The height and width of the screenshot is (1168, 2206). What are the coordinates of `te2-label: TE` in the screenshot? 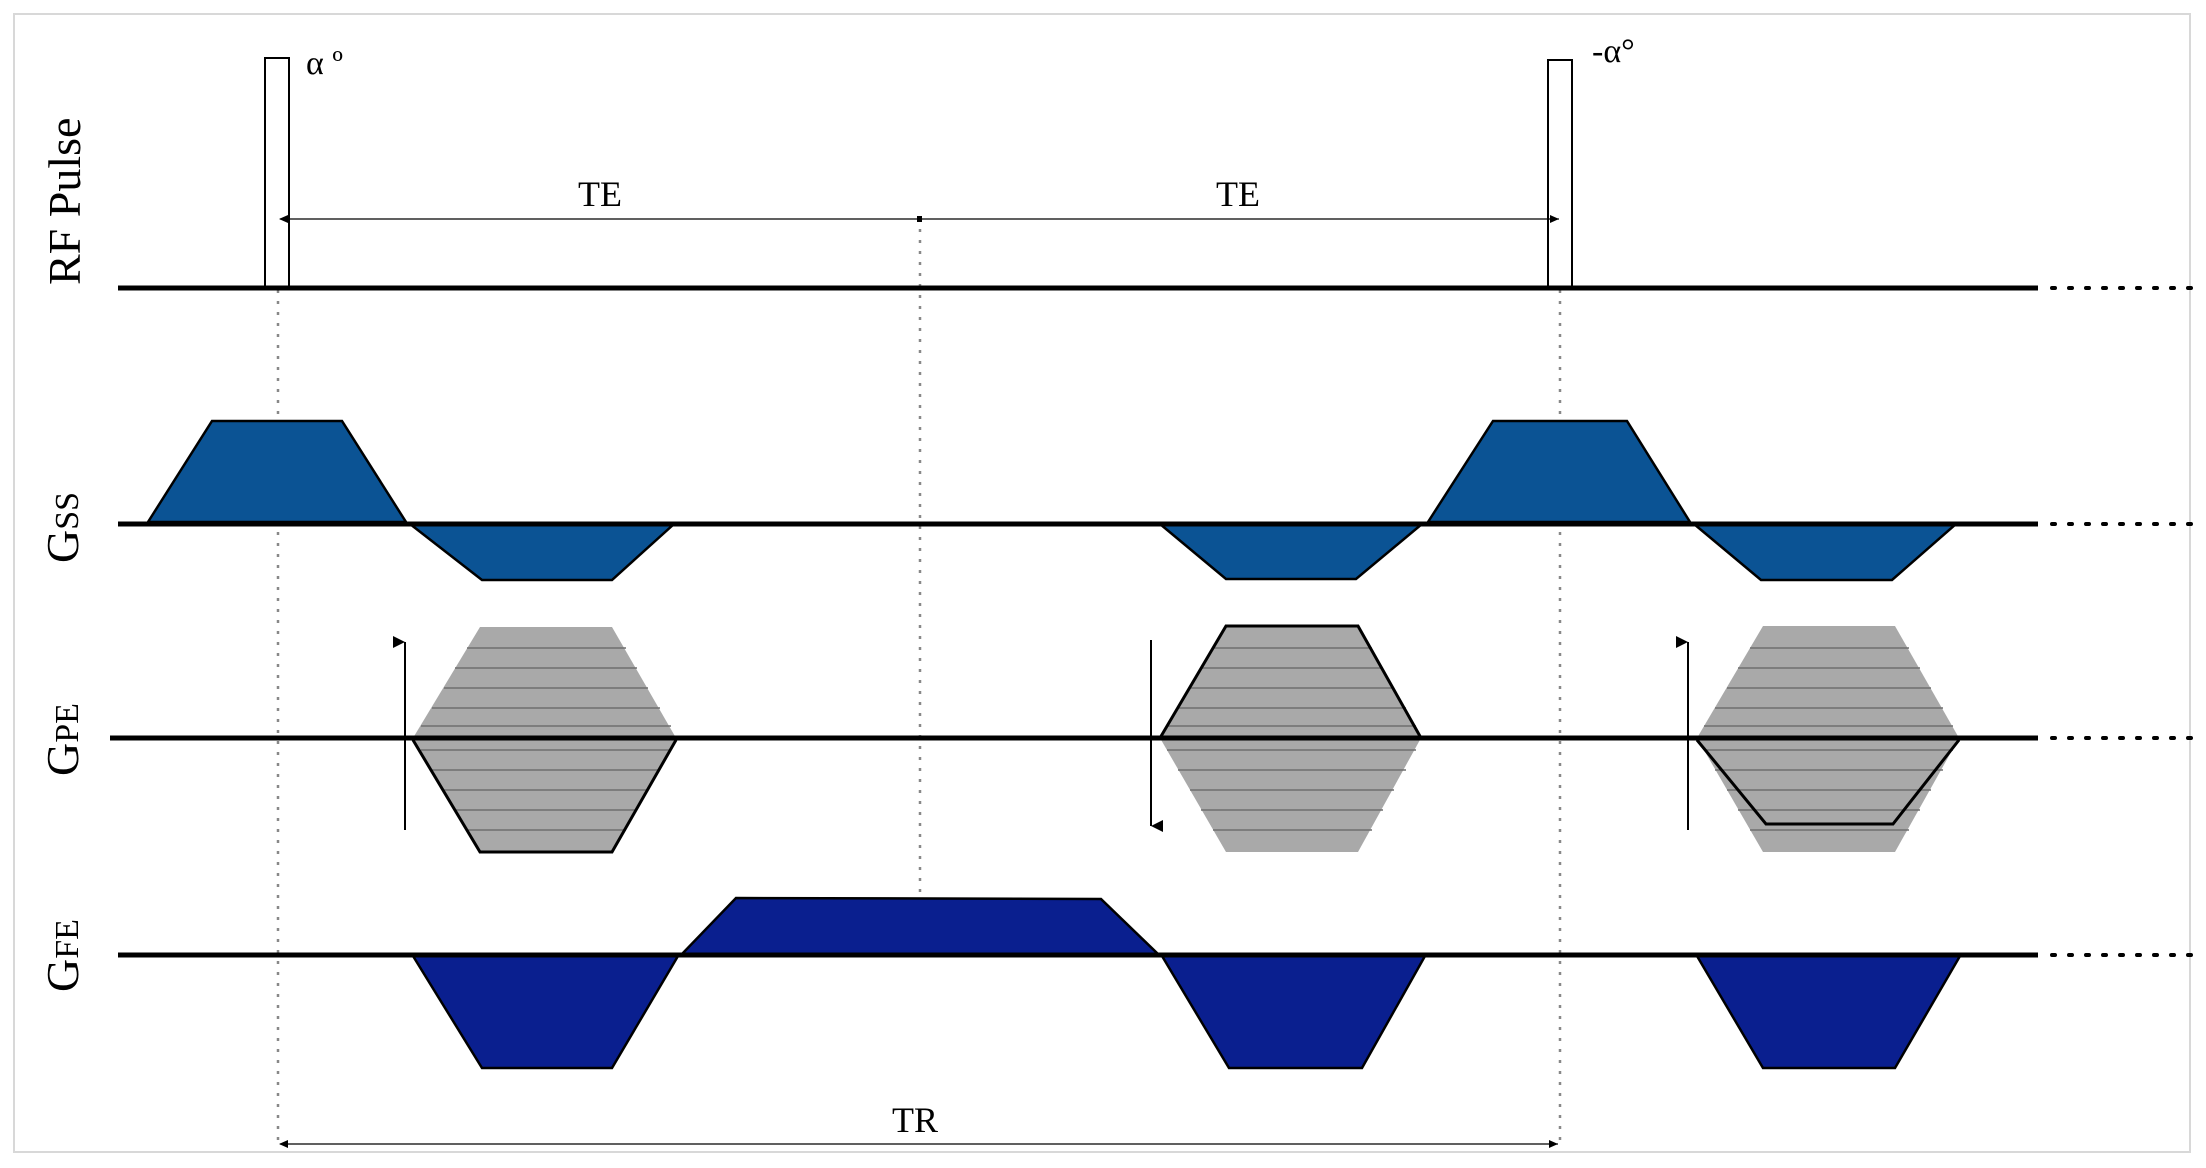 It's located at (1238, 194).